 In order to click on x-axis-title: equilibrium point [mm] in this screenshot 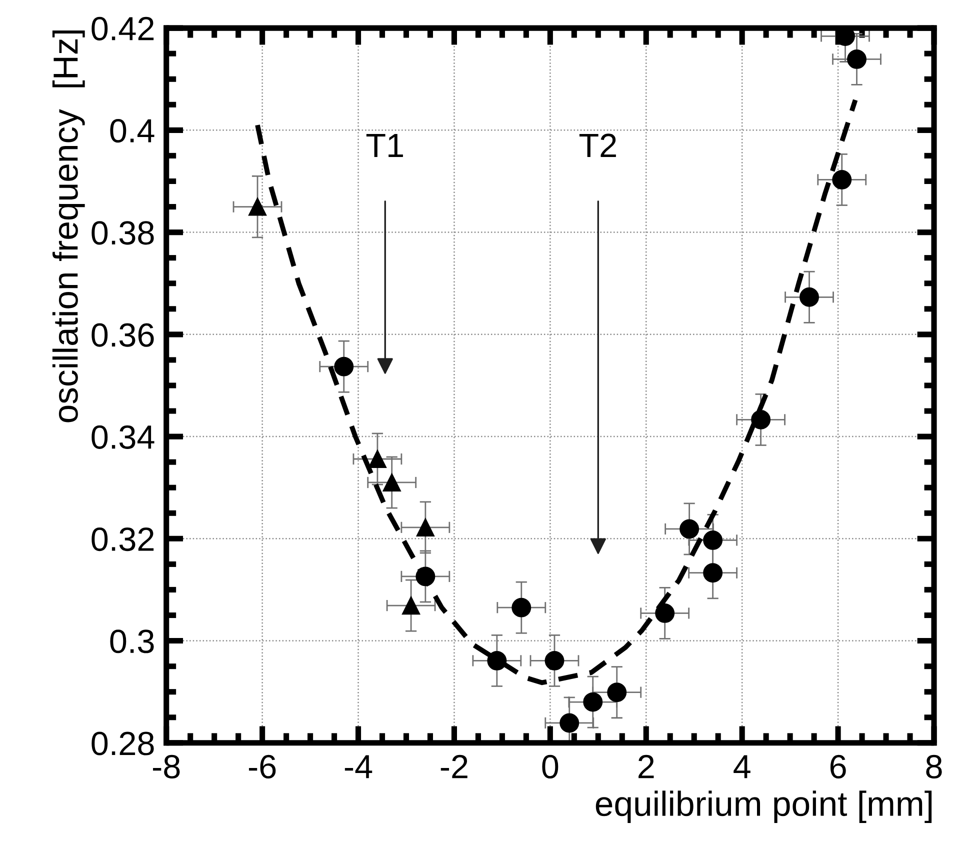, I will do `click(764, 807)`.